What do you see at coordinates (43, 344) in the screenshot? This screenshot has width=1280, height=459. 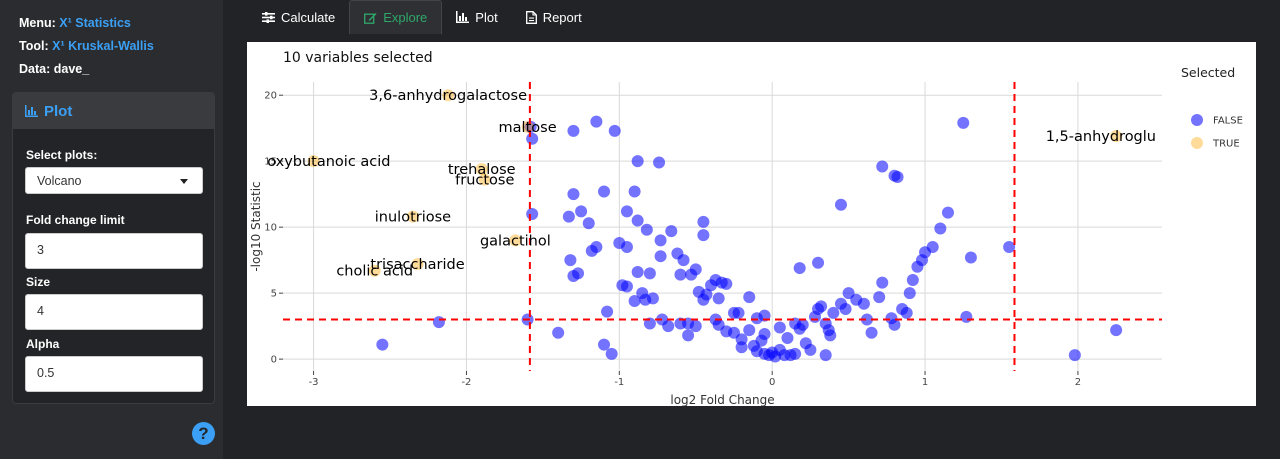 I see `alpha-label: Alpha` at bounding box center [43, 344].